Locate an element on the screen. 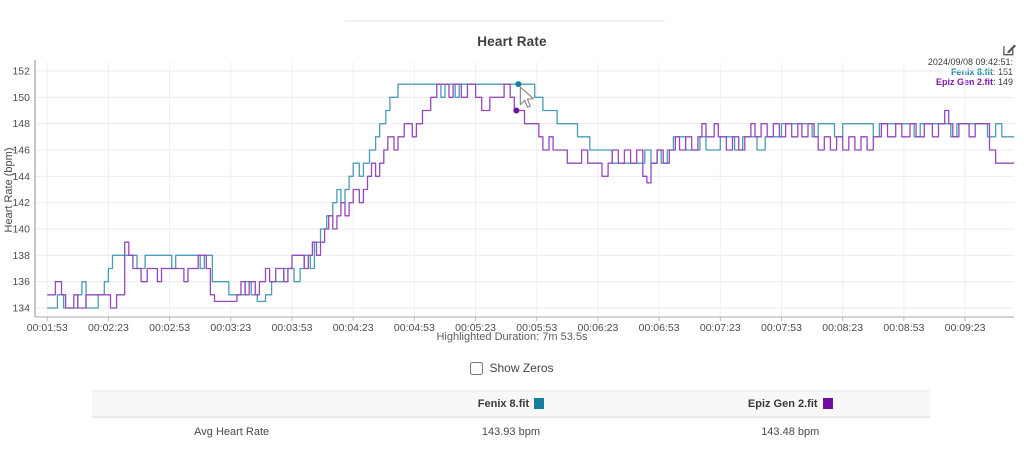  row-label: Avg Heart Rate is located at coordinates (232, 431).